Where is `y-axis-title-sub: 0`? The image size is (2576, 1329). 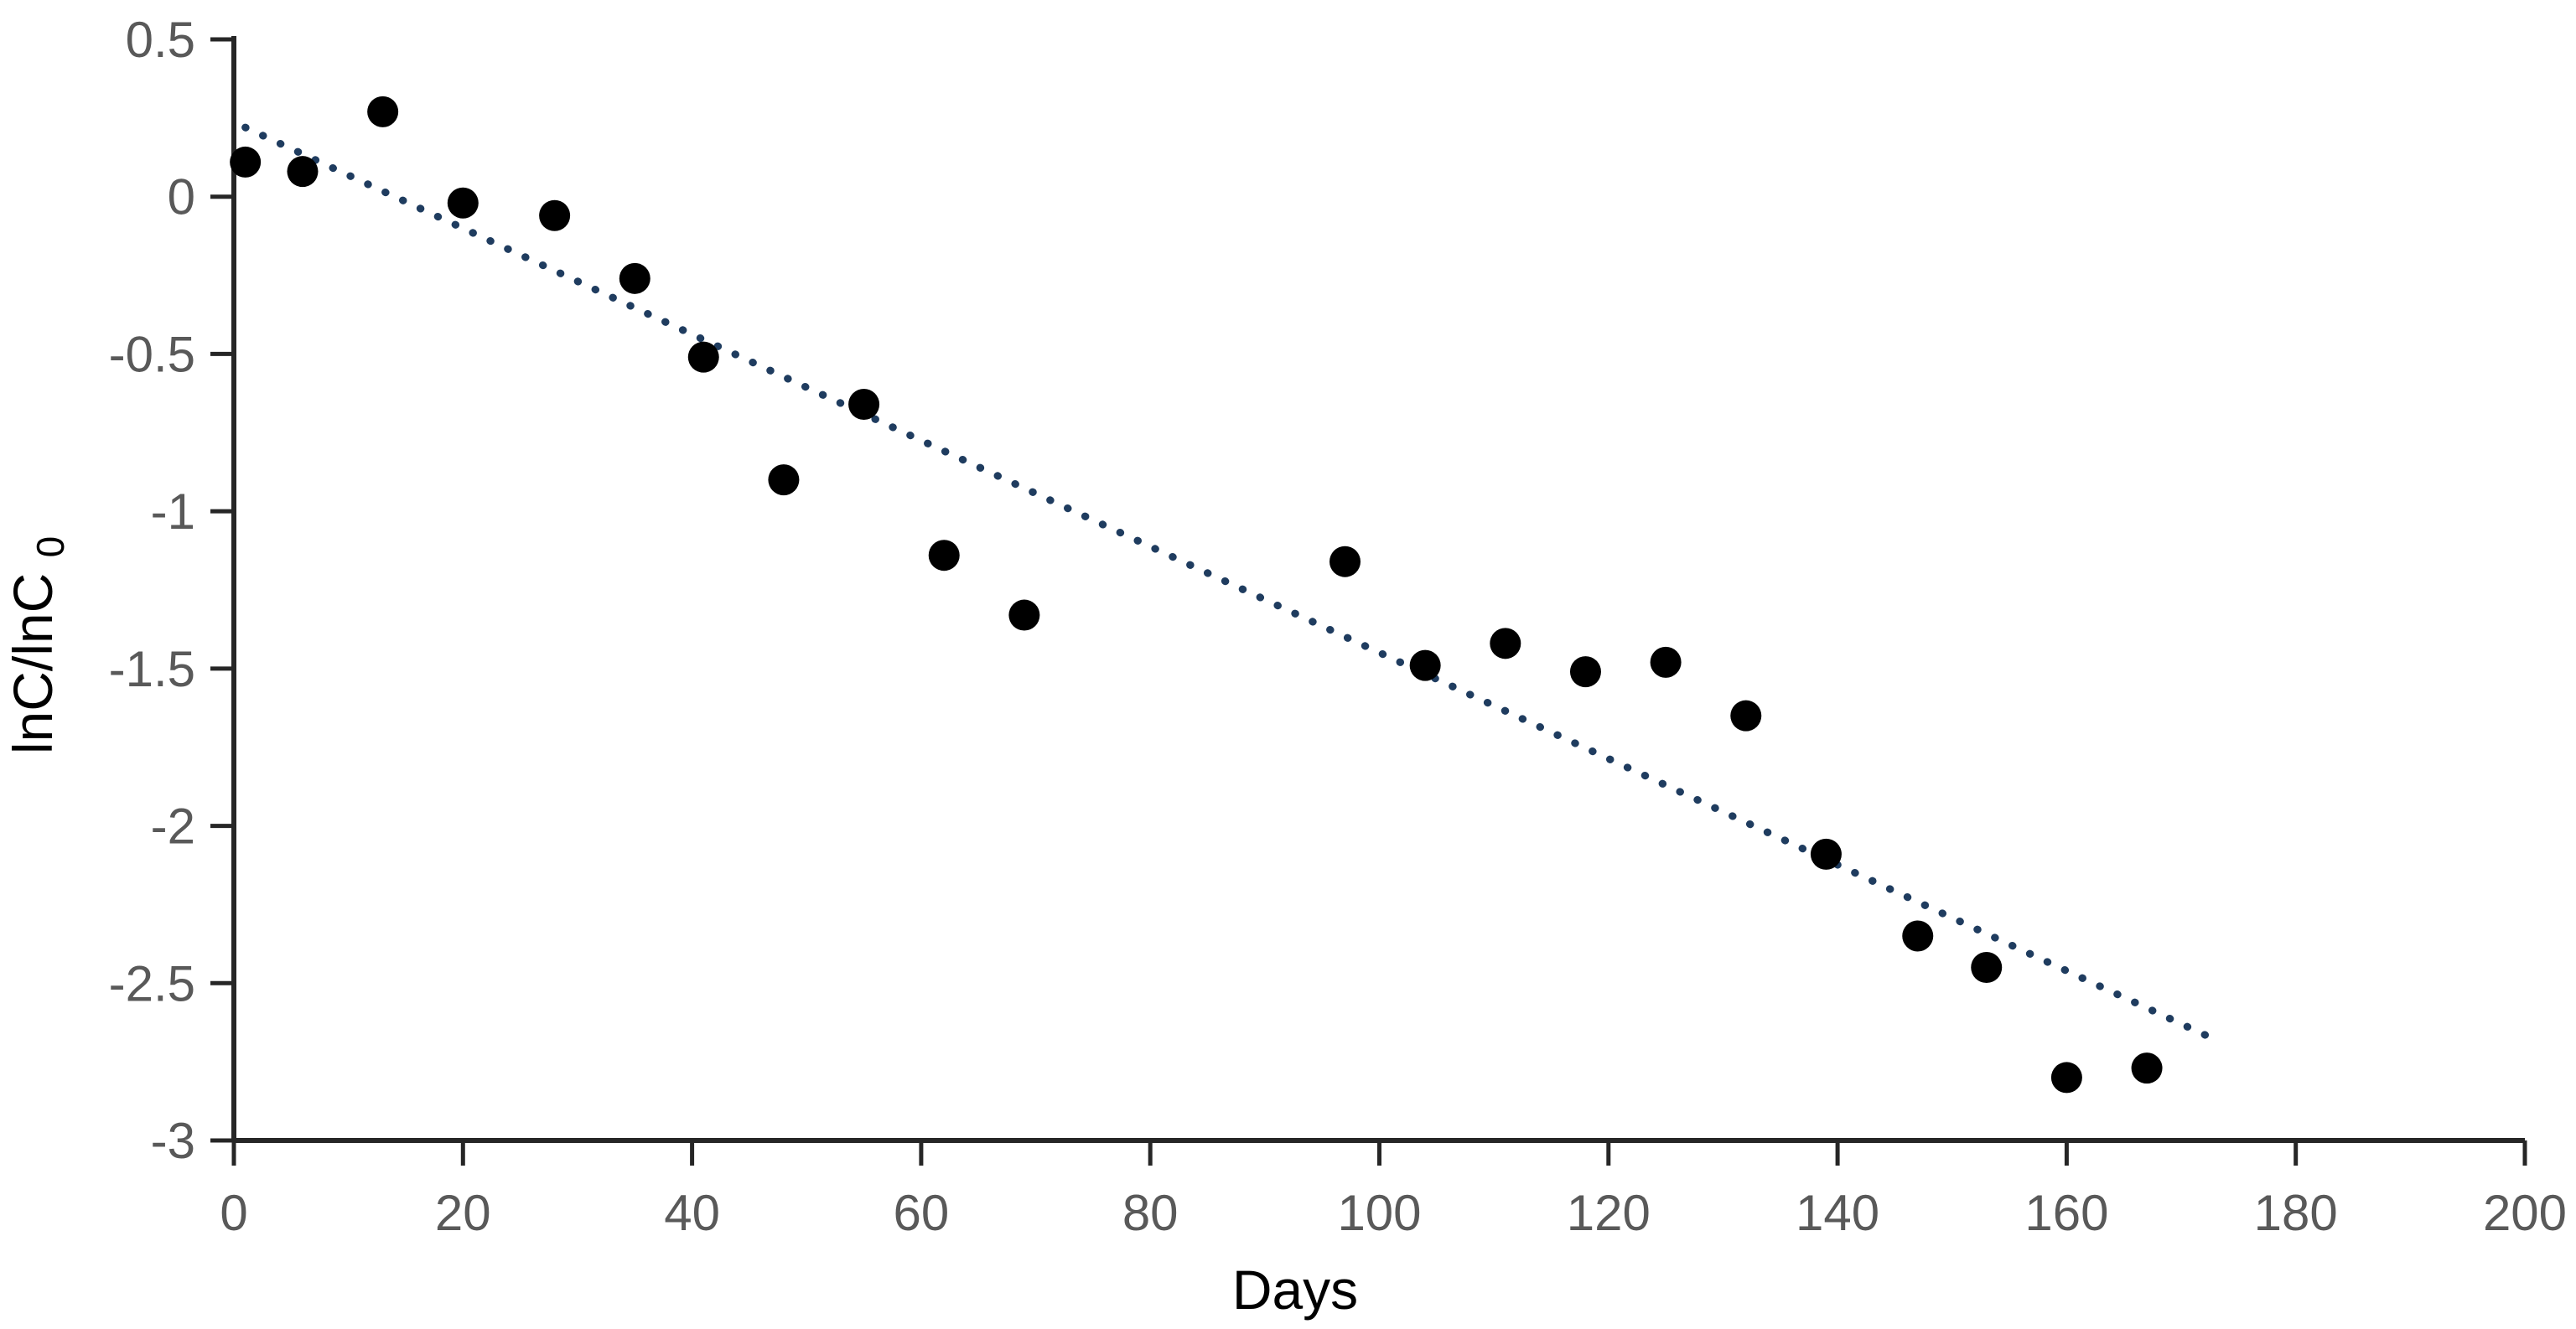 y-axis-title-sub: 0 is located at coordinates (50, 547).